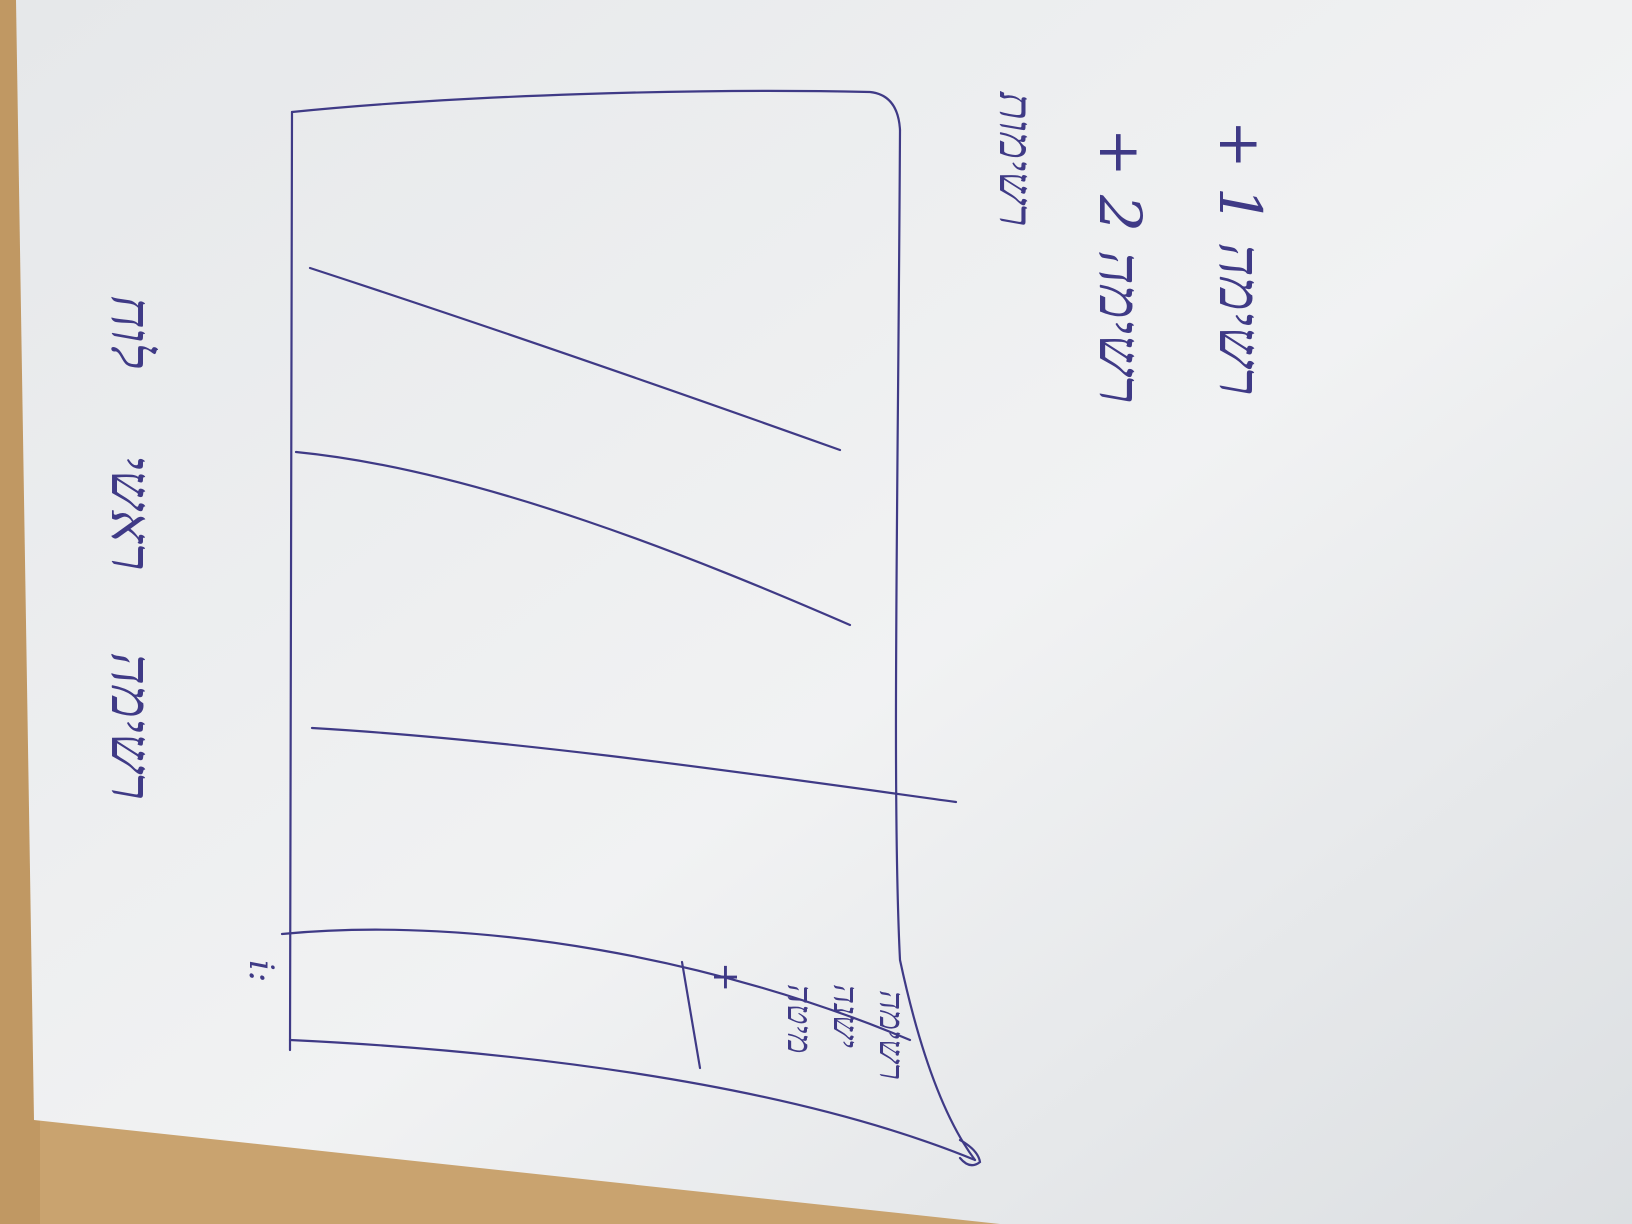 The height and width of the screenshot is (1224, 1632). What do you see at coordinates (691, 1015) in the screenshot?
I see `item-underline` at bounding box center [691, 1015].